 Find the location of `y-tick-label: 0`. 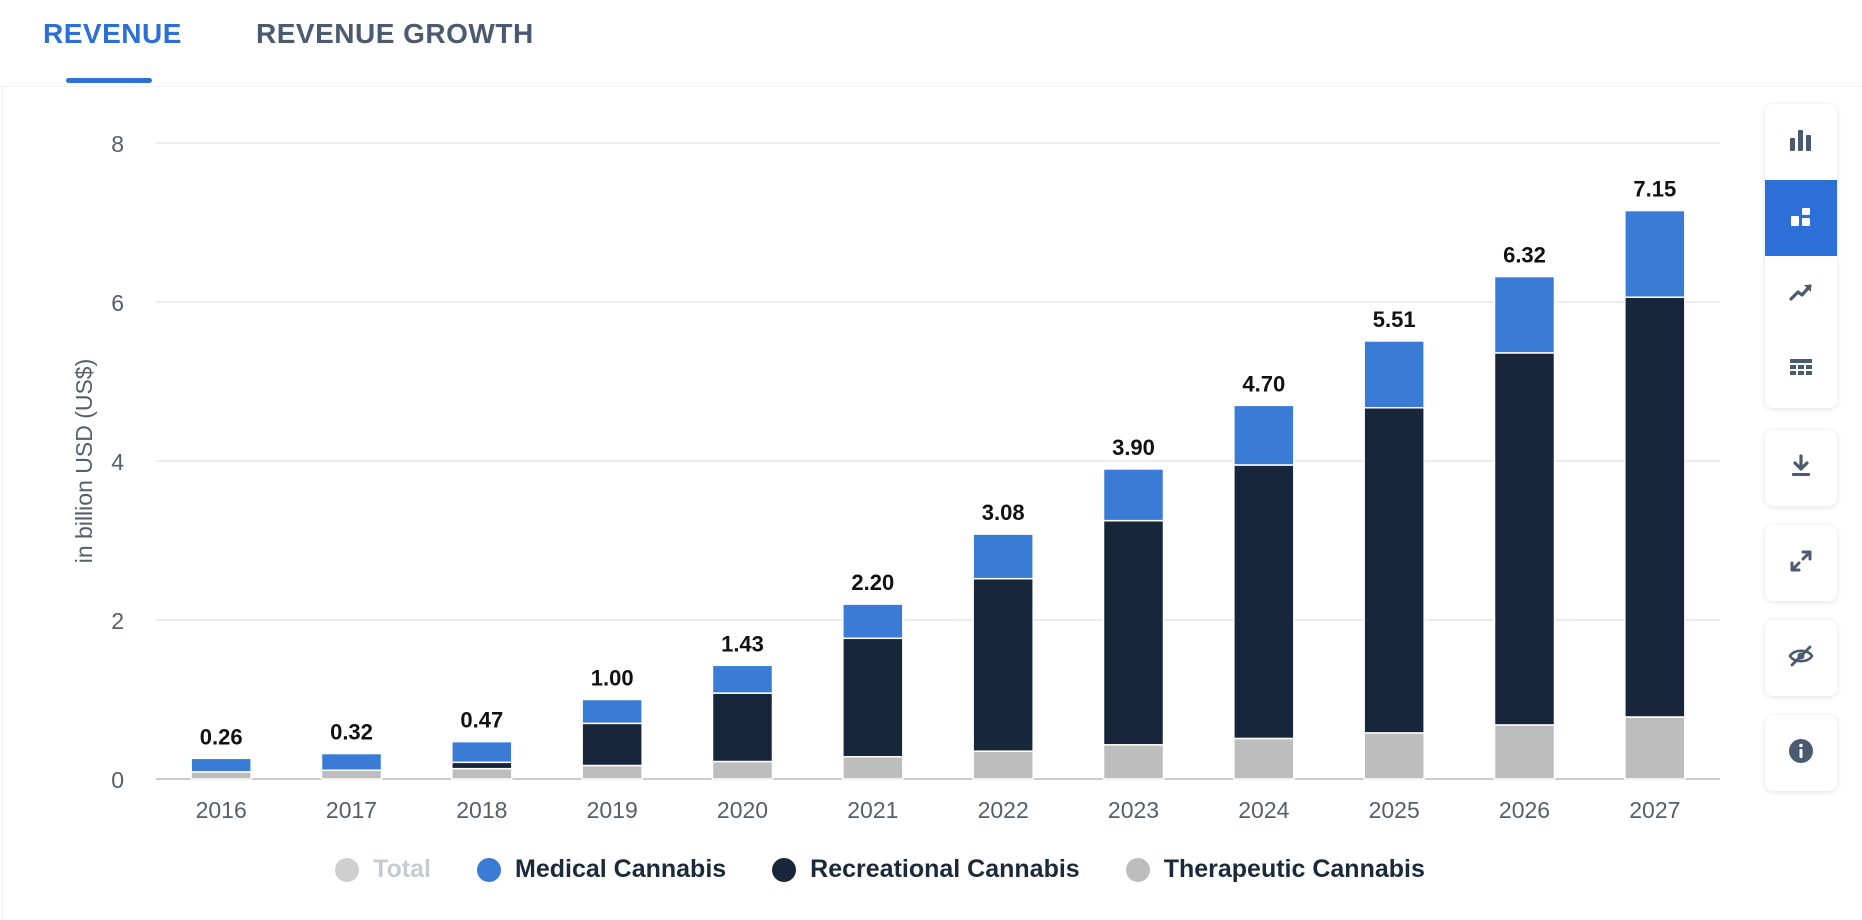

y-tick-label: 0 is located at coordinates (117, 780).